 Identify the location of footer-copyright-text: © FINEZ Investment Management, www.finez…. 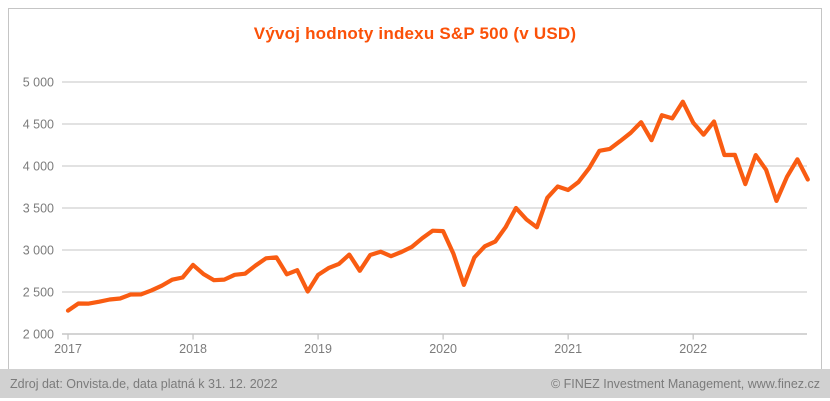
(685, 383).